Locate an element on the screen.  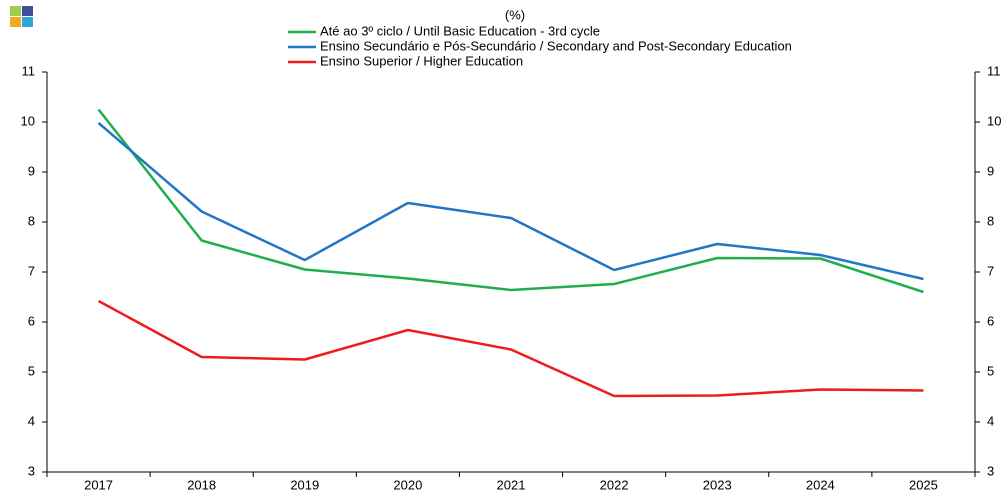
x-tick-label: 2017 is located at coordinates (98, 484).